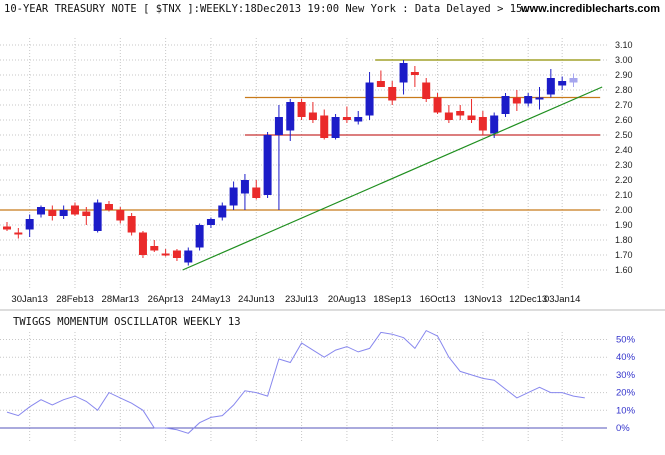 Image resolution: width=665 pixels, height=455 pixels. Describe the element at coordinates (624, 210) in the screenshot. I see `price-tick-label: 2.00` at that location.